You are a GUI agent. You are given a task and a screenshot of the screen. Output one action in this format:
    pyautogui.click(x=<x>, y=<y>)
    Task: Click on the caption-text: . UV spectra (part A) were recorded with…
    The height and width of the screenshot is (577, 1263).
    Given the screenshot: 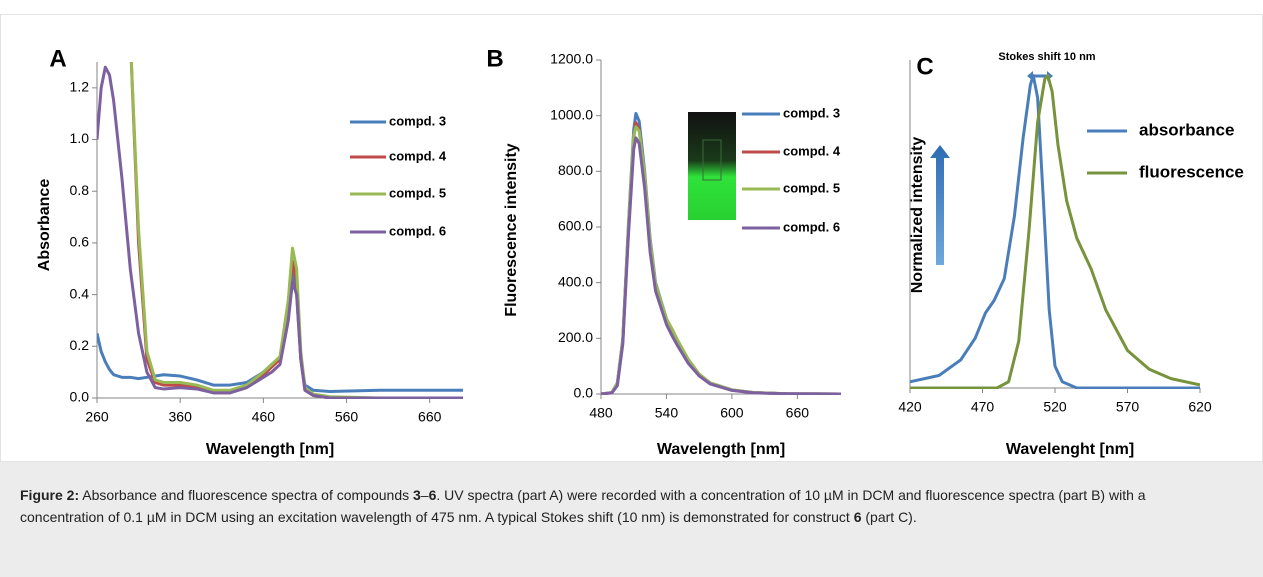 What is the action you would take?
    pyautogui.click(x=585, y=506)
    